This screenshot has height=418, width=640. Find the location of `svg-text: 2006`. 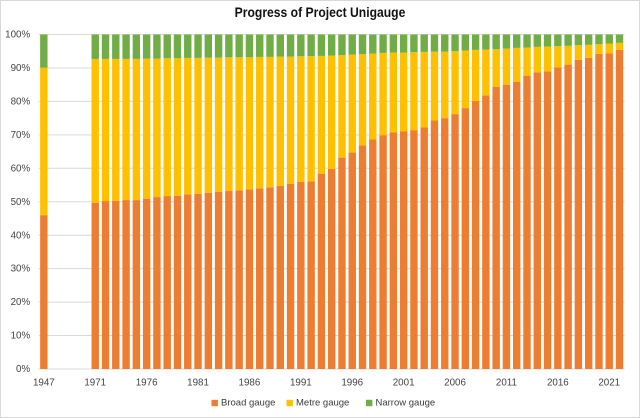

svg-text: 2006 is located at coordinates (455, 382).